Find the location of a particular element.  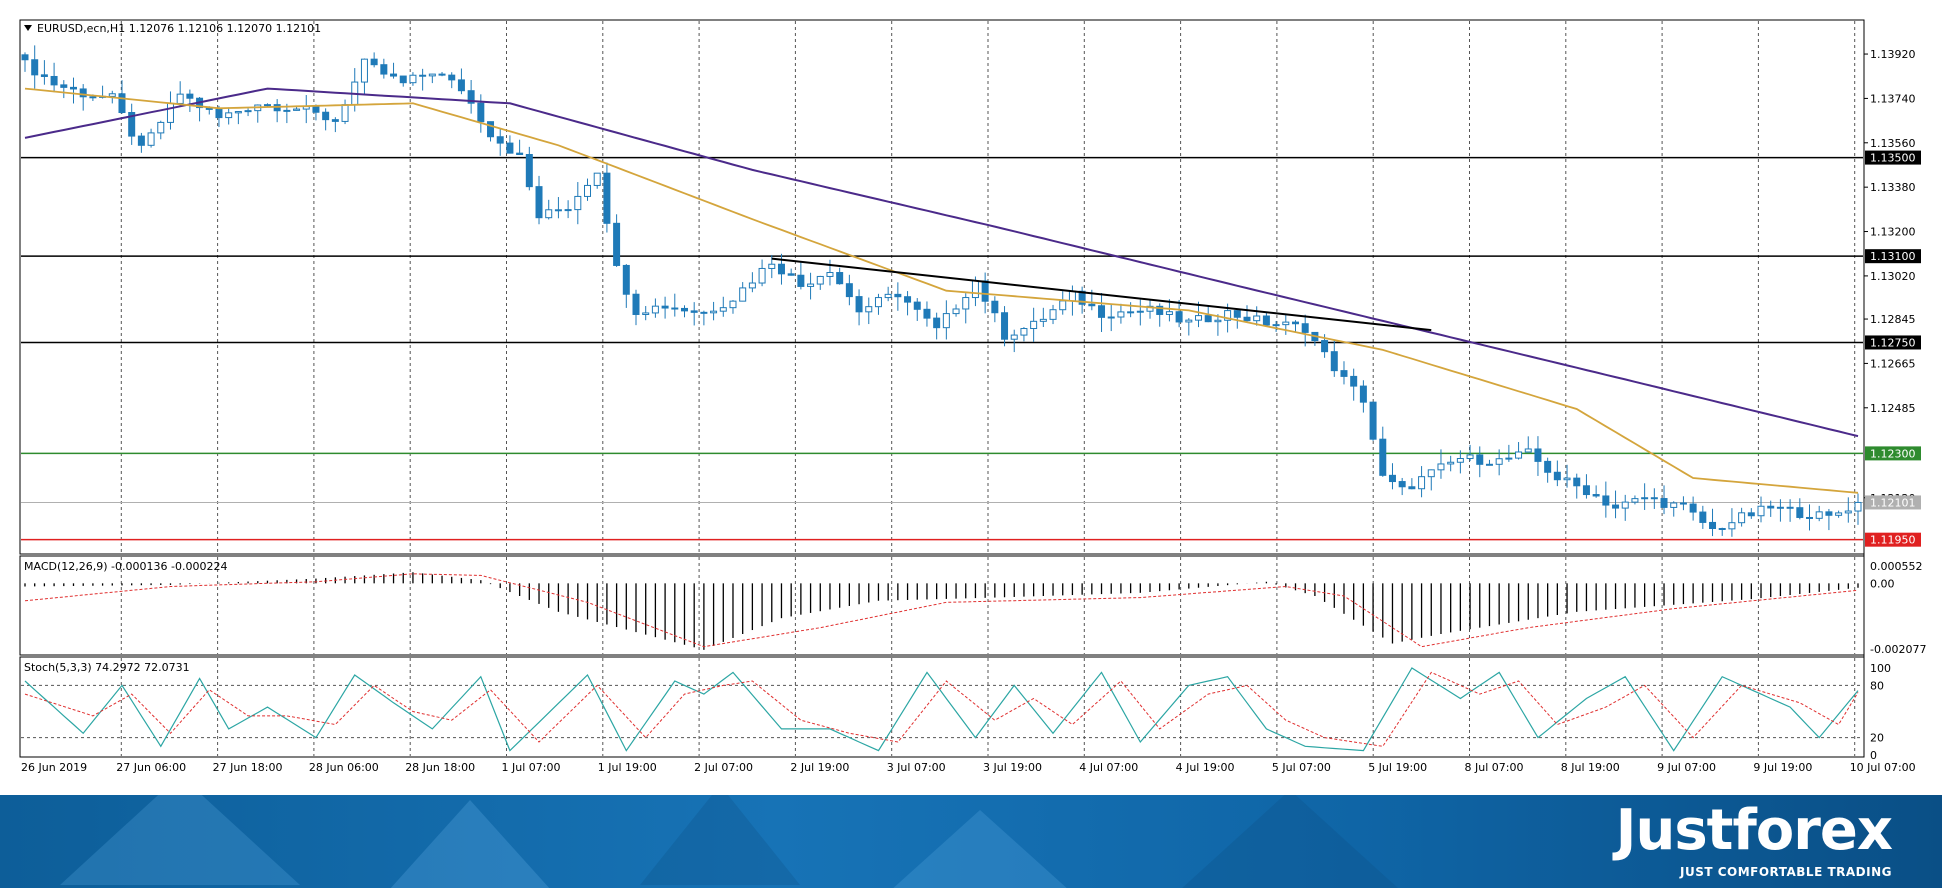

price-tick-label: 1.12845 is located at coordinates (1893, 319).